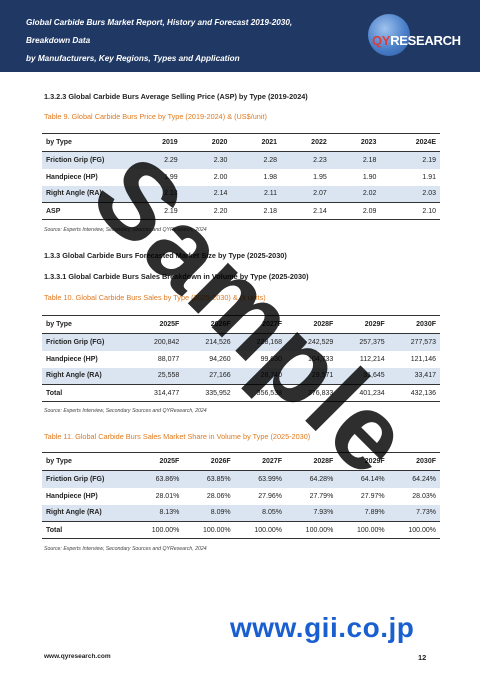 The width and height of the screenshot is (480, 679). What do you see at coordinates (306, 160) in the screenshot?
I see `table-cell: 2.23` at bounding box center [306, 160].